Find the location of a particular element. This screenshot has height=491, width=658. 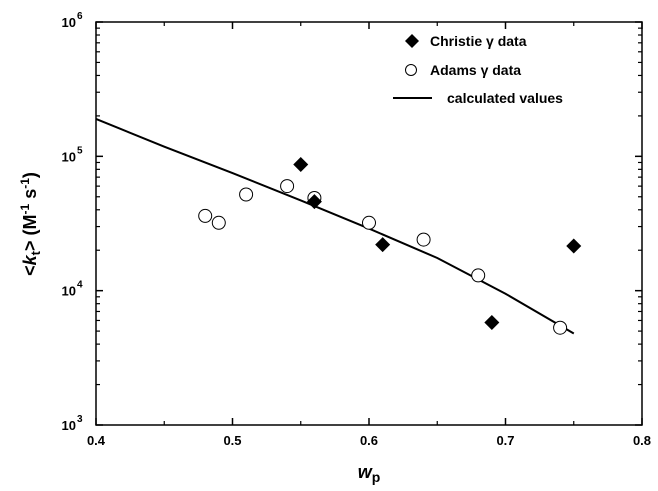

legend-label-adams: Adams γ data is located at coordinates (475, 70).